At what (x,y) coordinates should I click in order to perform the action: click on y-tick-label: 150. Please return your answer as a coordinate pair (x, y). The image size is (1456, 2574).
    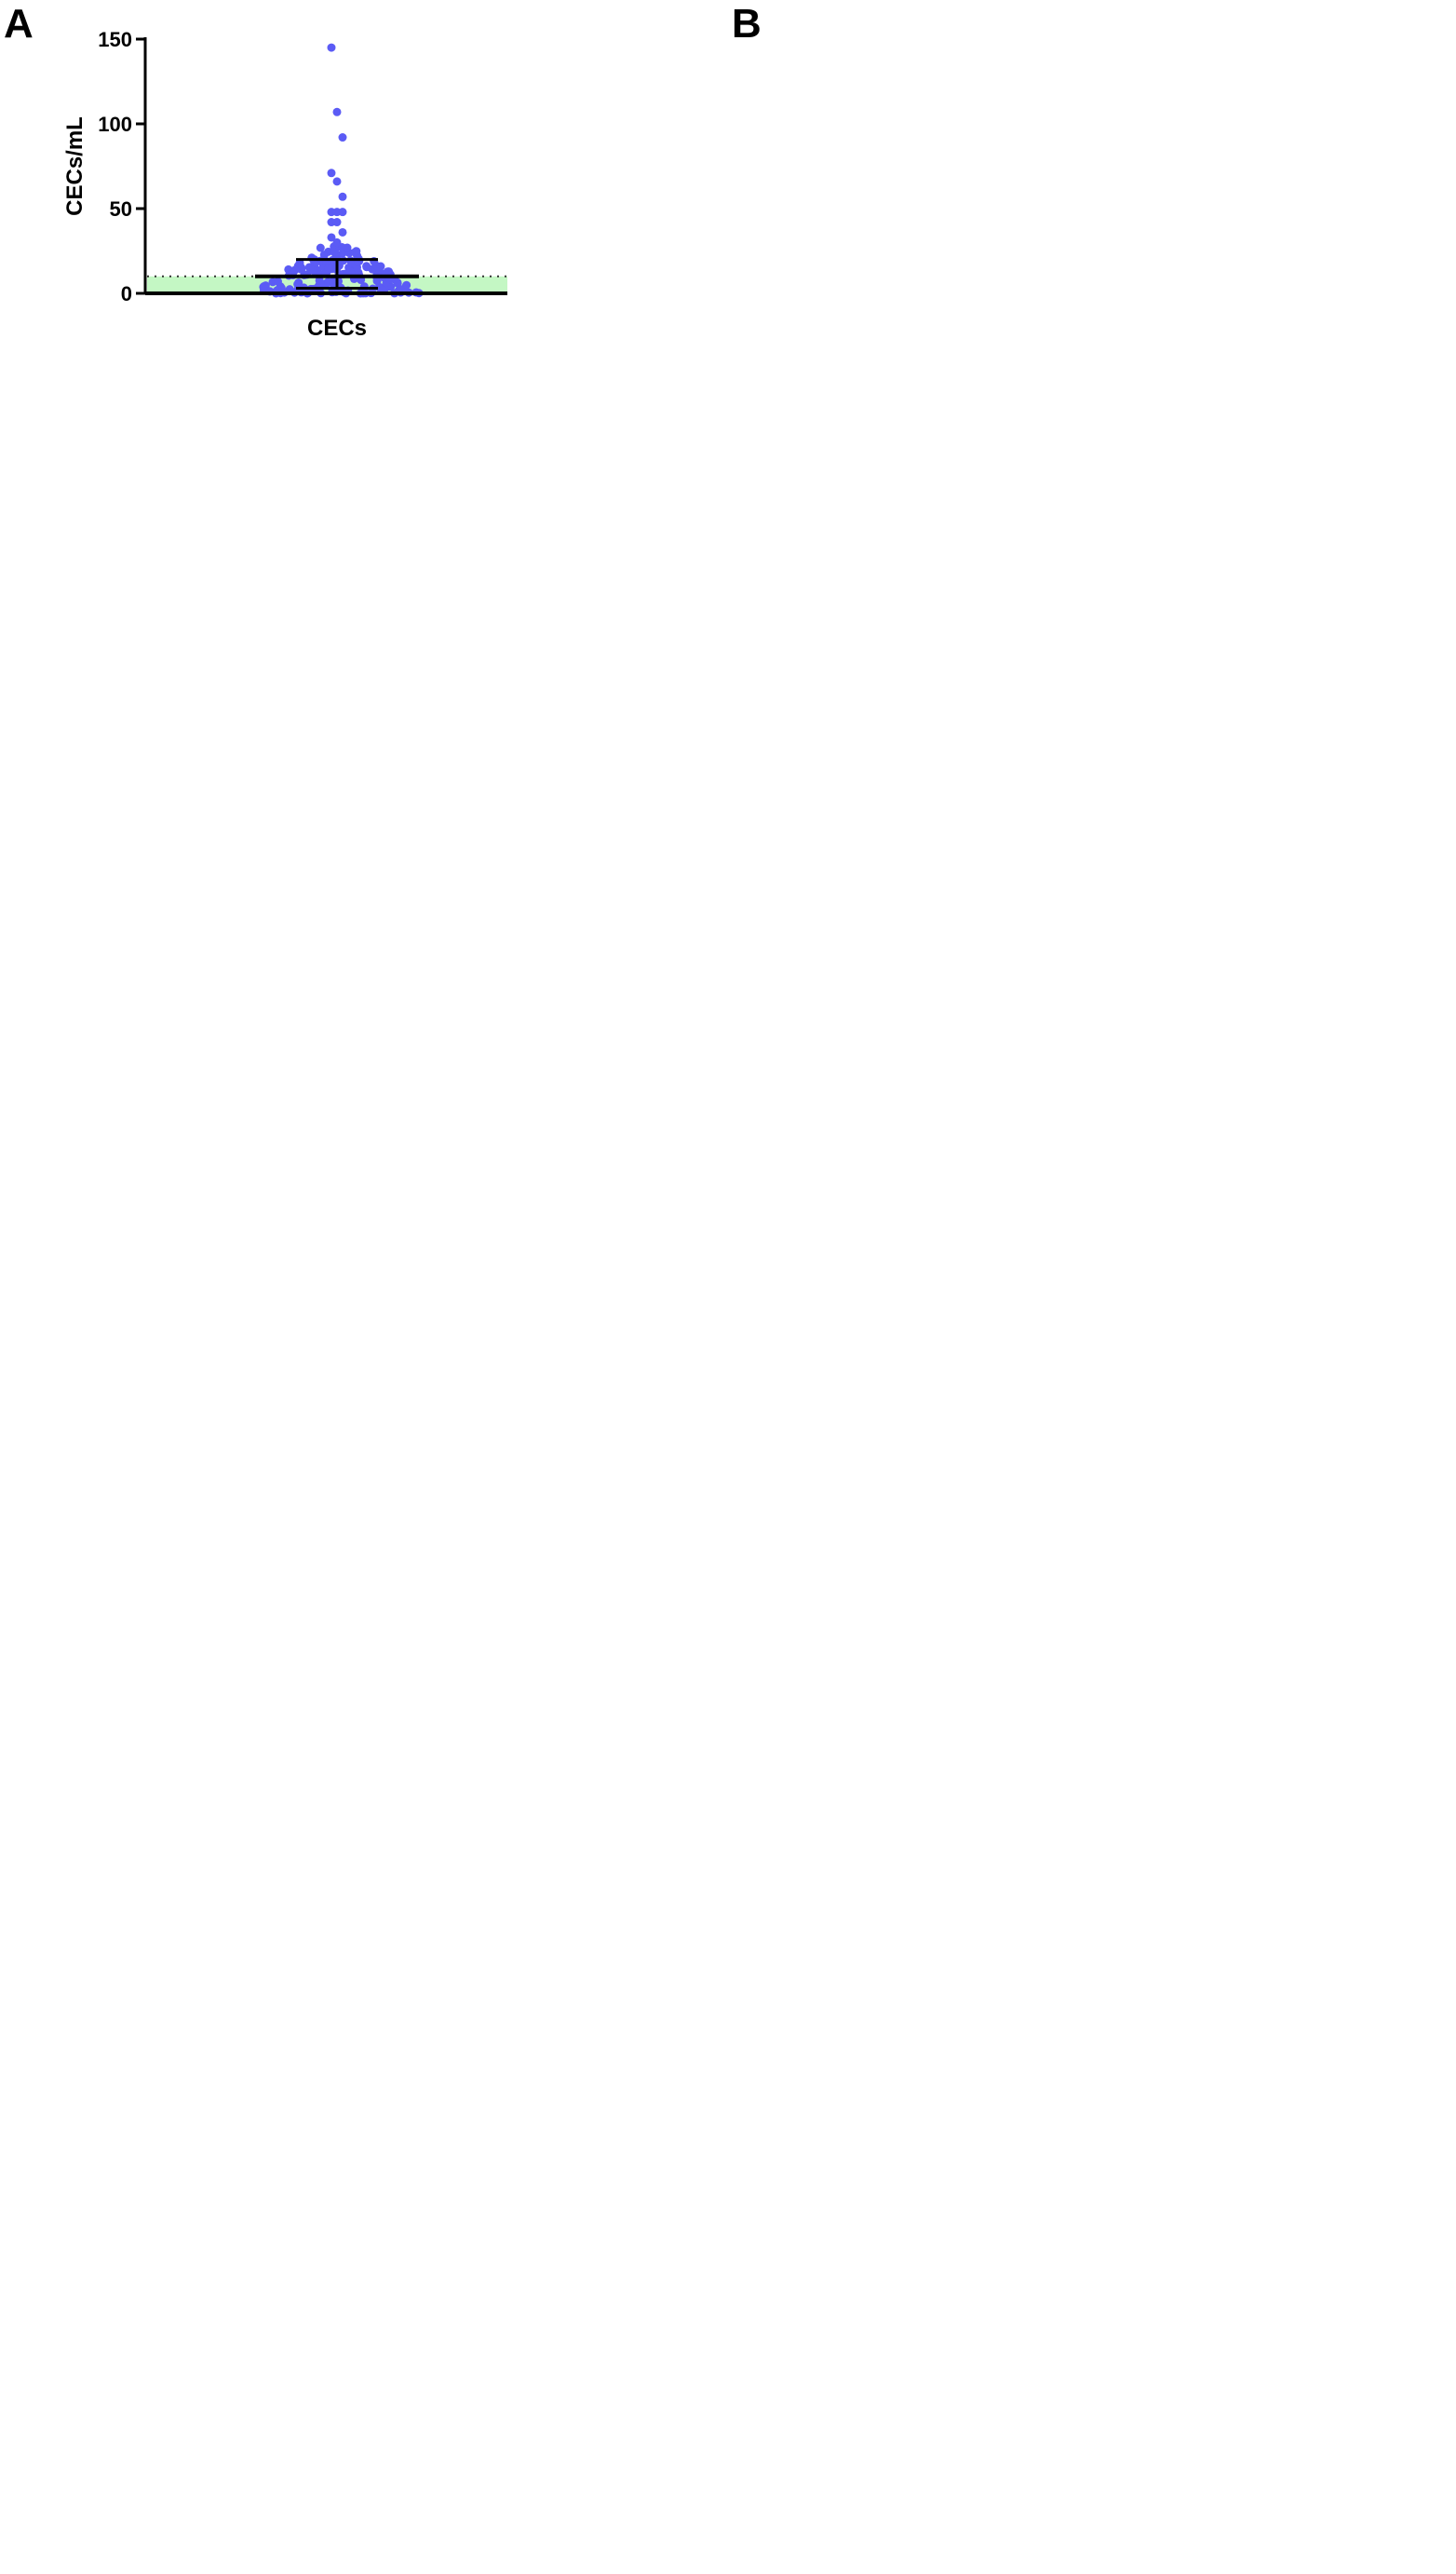
    Looking at the image, I should click on (115, 39).